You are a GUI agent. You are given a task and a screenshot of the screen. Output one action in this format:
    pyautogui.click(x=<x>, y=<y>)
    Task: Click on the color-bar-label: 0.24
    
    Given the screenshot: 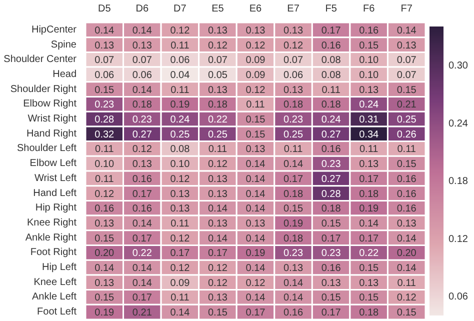 What is the action you would take?
    pyautogui.click(x=458, y=124)
    